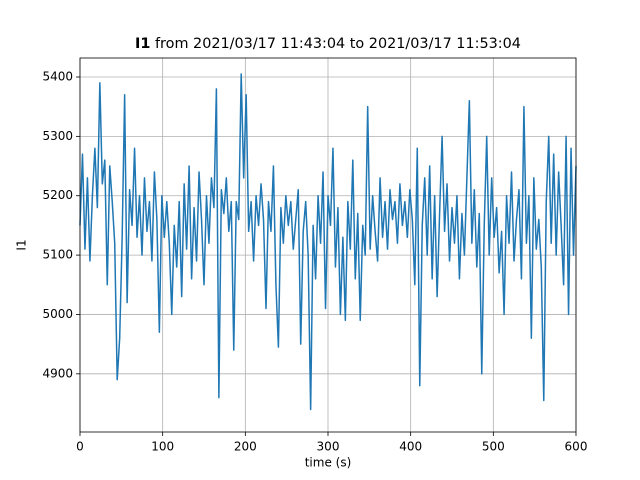 The width and height of the screenshot is (640, 480). Describe the element at coordinates (410, 447) in the screenshot. I see `x-tick-label: 400` at that location.